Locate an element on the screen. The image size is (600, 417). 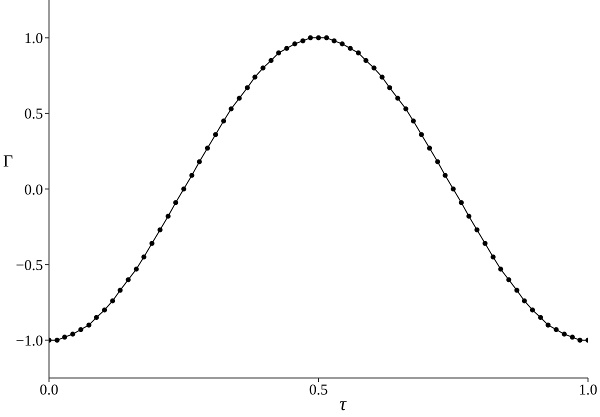
y-axis-title: Γ is located at coordinates (8, 160).